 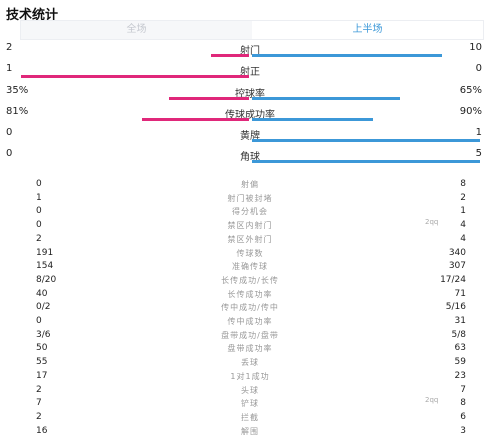 I want to click on stat-label: 传中成功/传中, so click(x=250, y=307).